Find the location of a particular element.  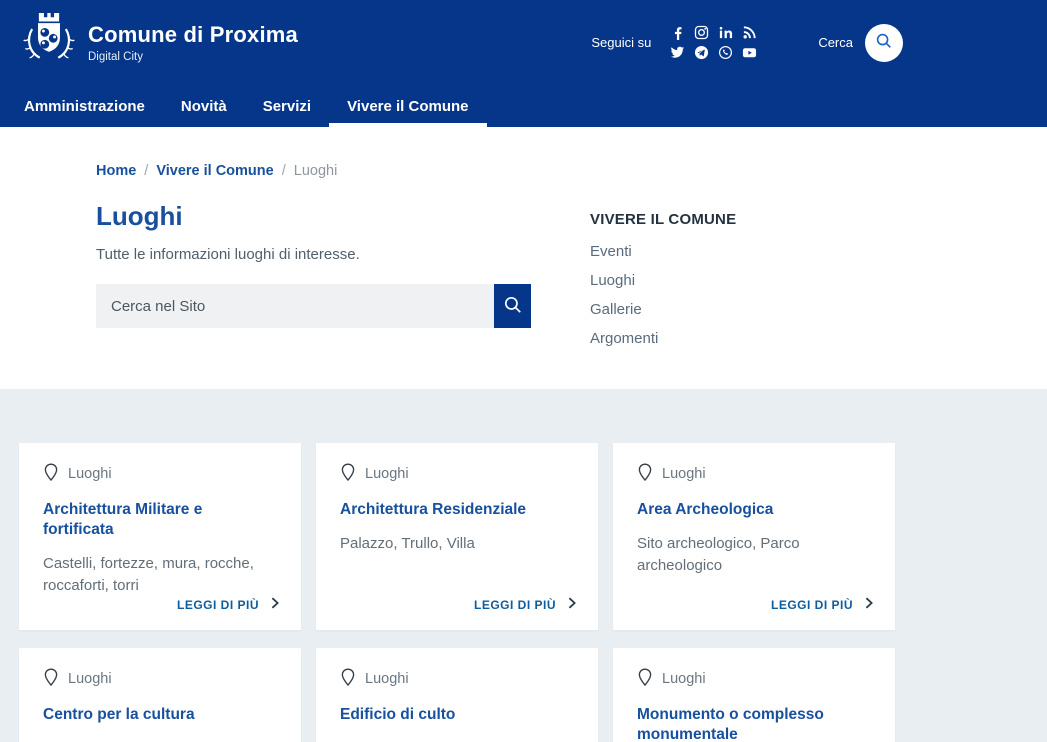

youtube-icon is located at coordinates (749, 53).